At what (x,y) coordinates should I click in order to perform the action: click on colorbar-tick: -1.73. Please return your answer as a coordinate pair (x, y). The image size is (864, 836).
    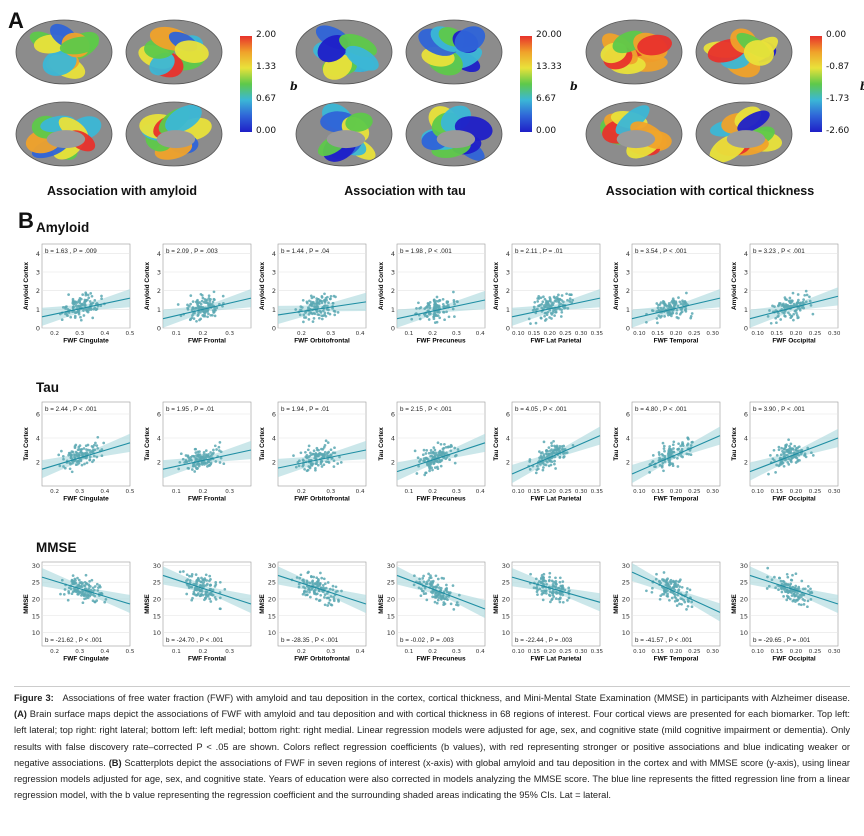
    Looking at the image, I should click on (838, 99).